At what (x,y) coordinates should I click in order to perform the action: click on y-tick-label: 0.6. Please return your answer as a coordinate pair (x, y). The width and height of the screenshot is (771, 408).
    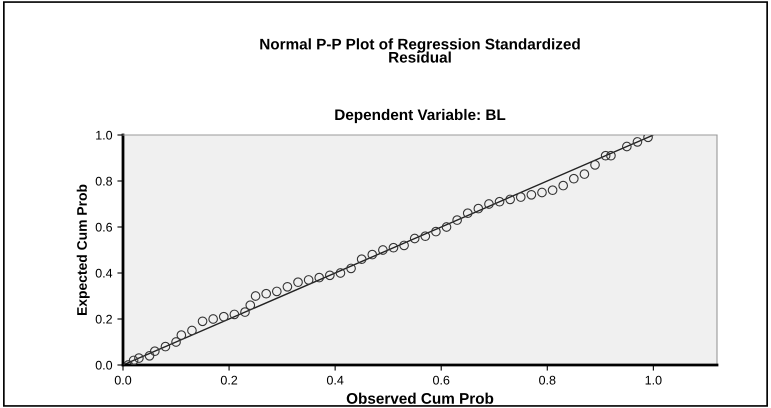
    Looking at the image, I should click on (104, 227).